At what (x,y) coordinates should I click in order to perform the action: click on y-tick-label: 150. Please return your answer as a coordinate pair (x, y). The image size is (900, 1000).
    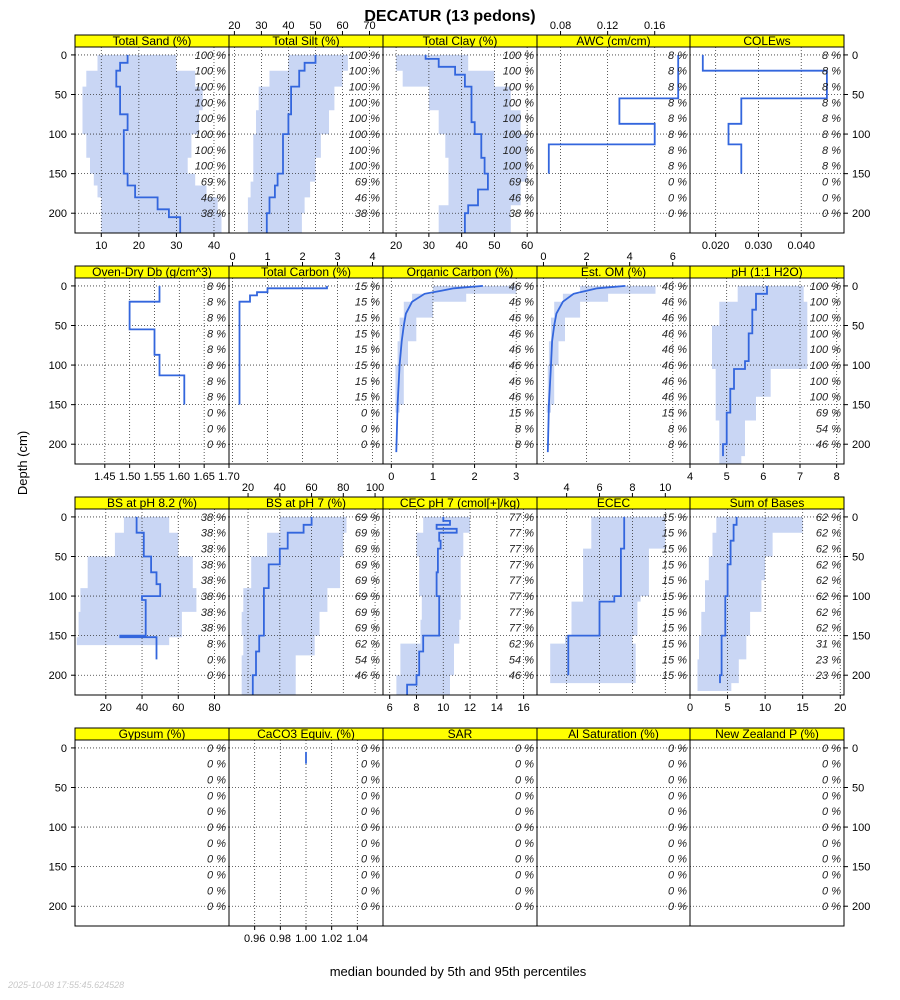
    Looking at the image, I should click on (861, 868).